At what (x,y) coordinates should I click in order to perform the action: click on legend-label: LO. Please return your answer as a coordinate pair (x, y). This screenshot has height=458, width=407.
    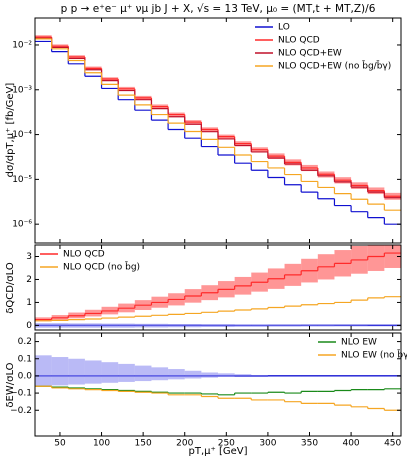
    Looking at the image, I should click on (284, 28).